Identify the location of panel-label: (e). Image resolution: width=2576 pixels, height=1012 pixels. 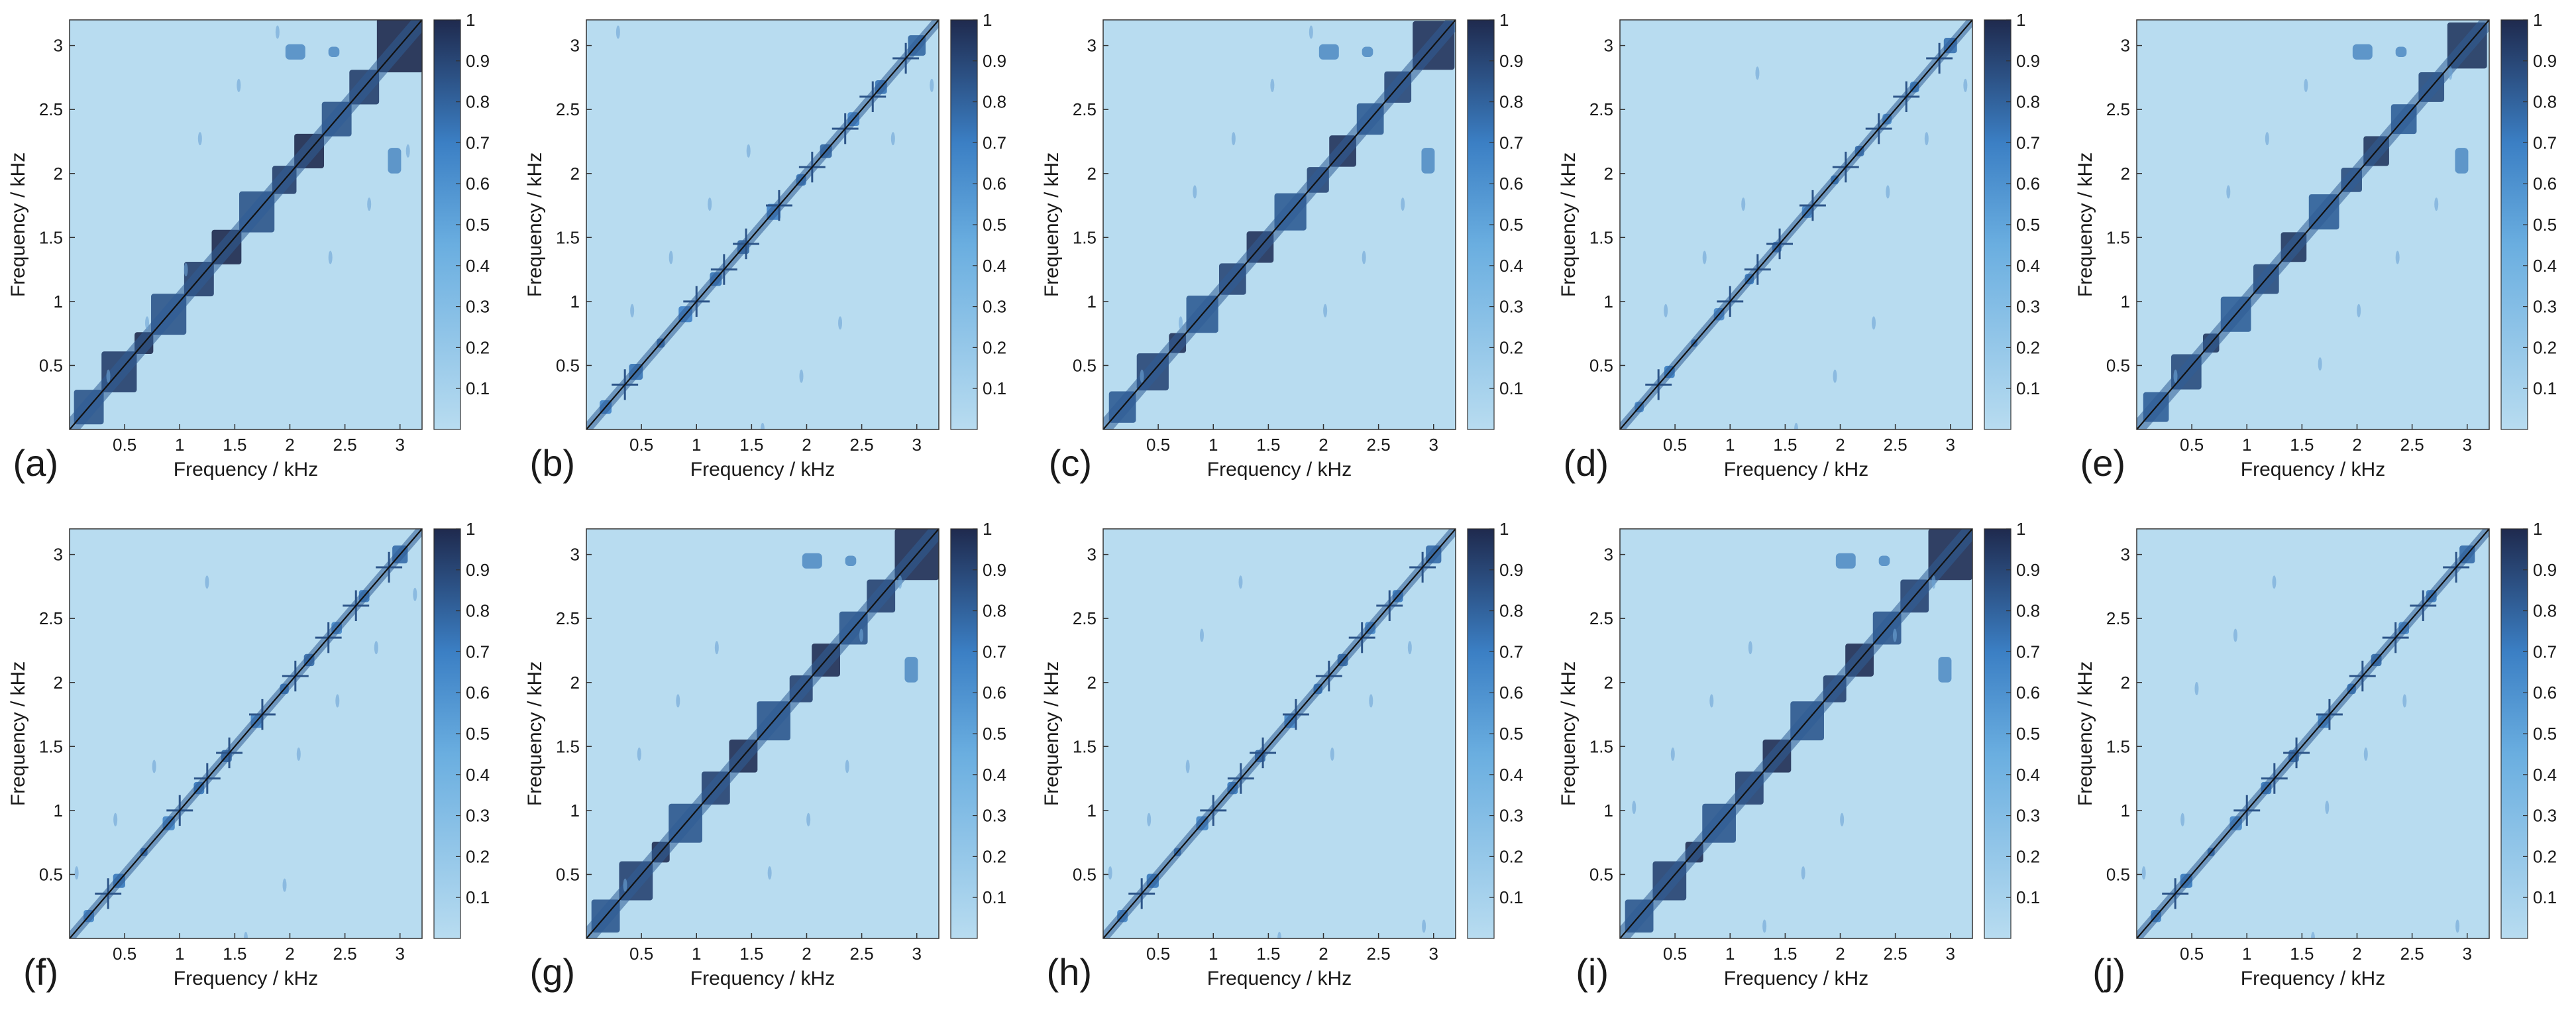
(2102, 463).